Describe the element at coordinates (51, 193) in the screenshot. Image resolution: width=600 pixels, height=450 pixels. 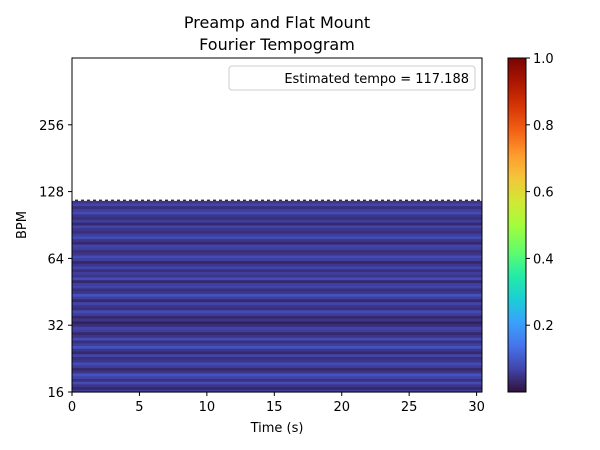
I see `y-tick-label: 128` at that location.